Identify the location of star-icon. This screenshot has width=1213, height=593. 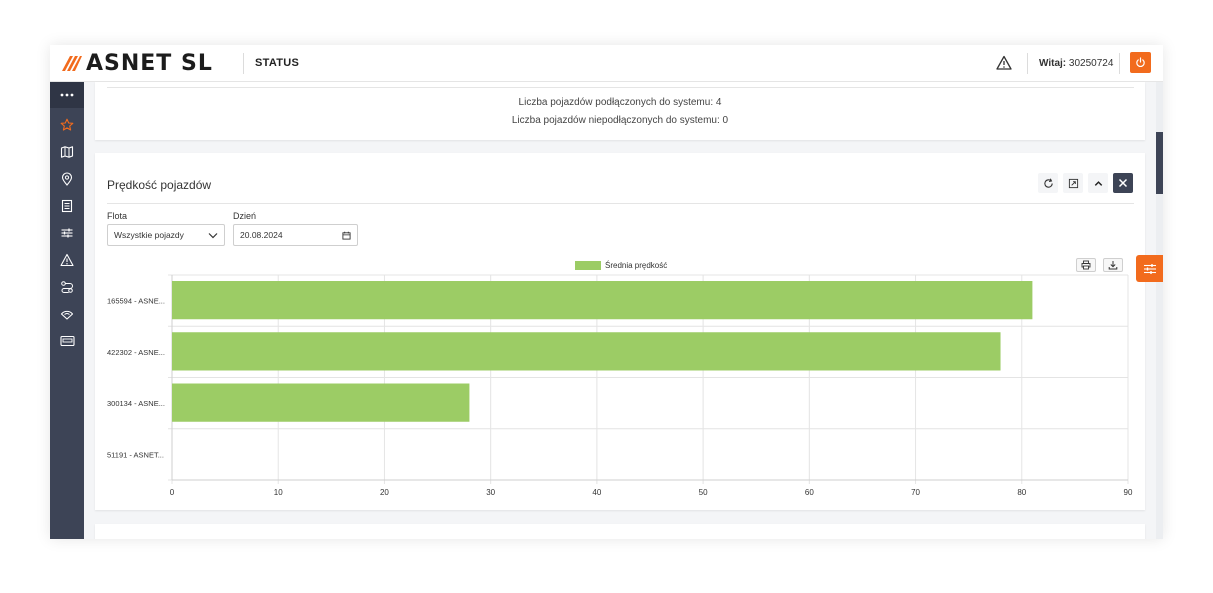
(67, 124).